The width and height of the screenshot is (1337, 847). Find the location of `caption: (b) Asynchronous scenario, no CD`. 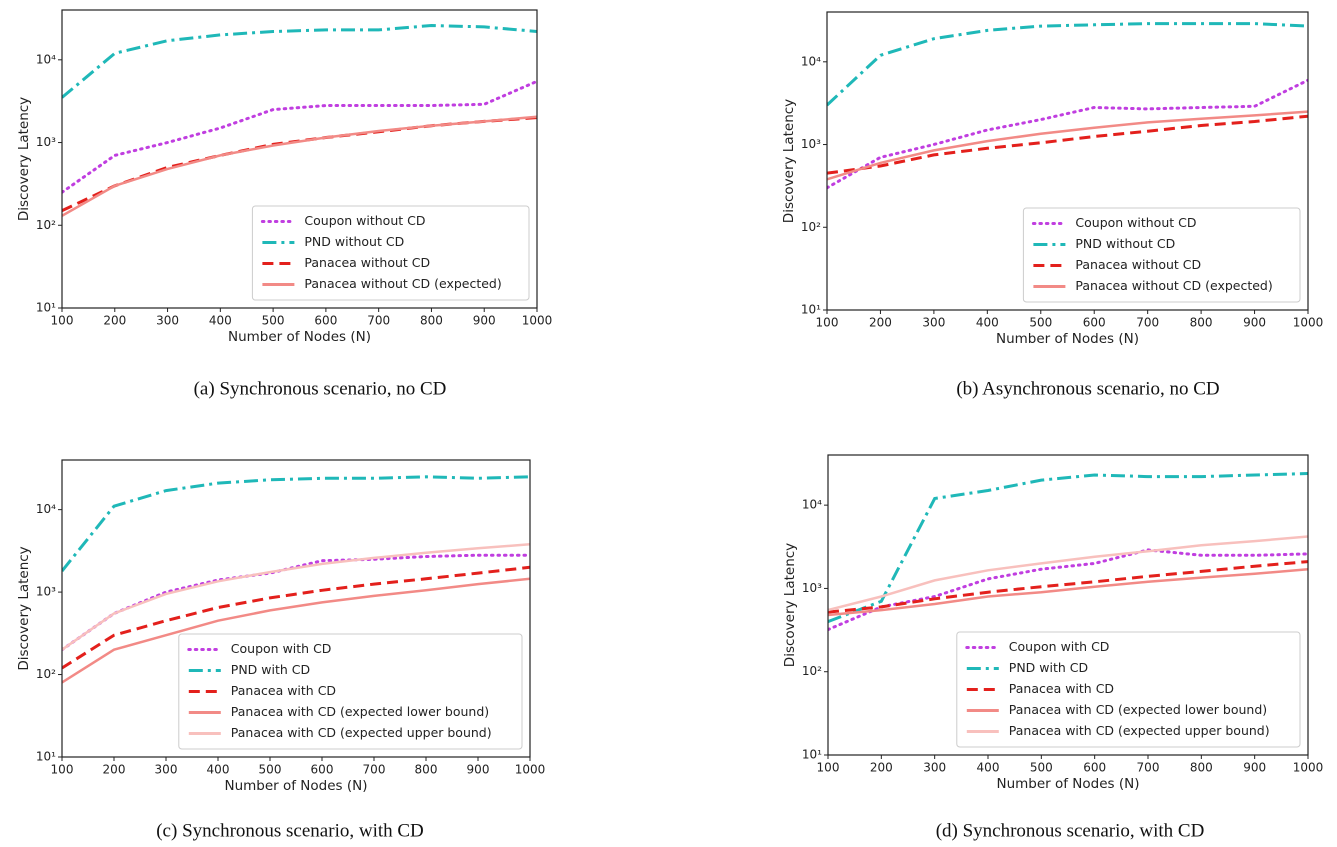

caption: (b) Asynchronous scenario, no CD is located at coordinates (1087, 388).